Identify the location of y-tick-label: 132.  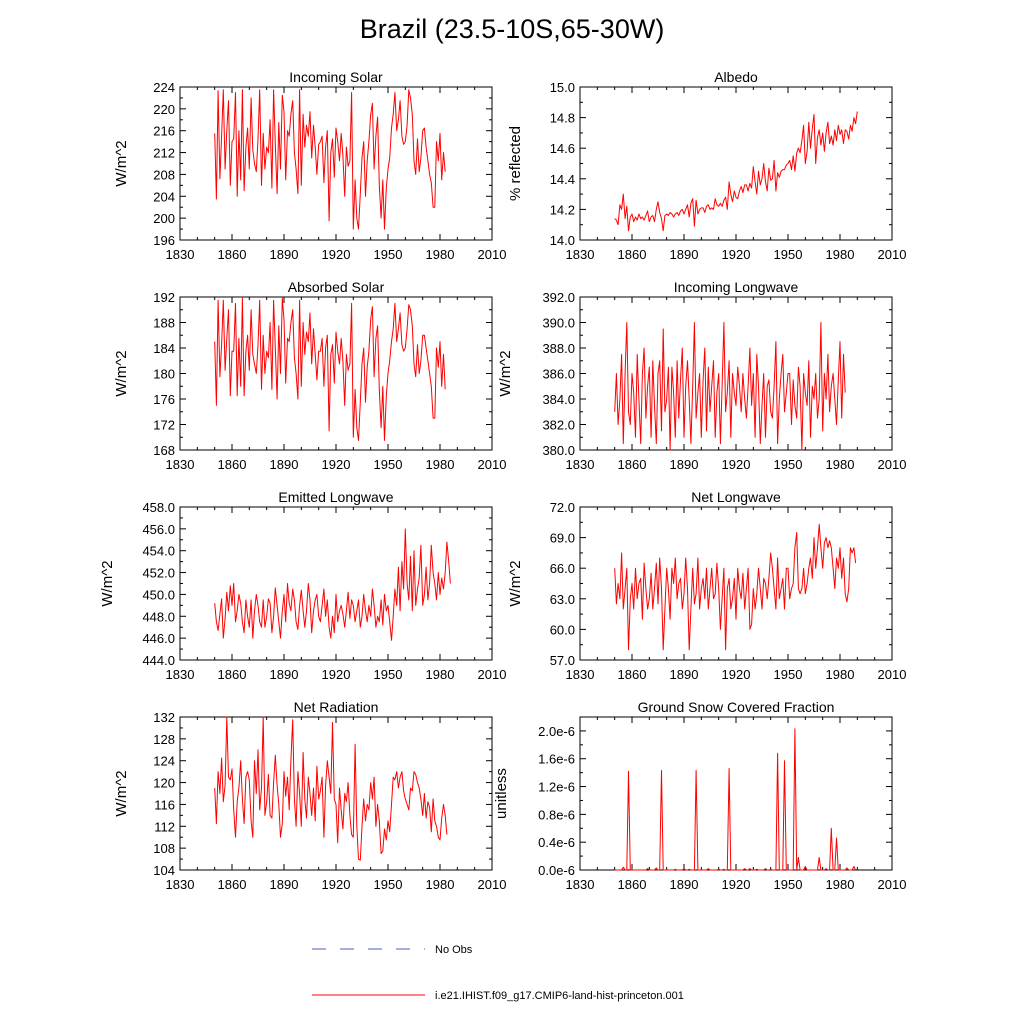
(164, 717).